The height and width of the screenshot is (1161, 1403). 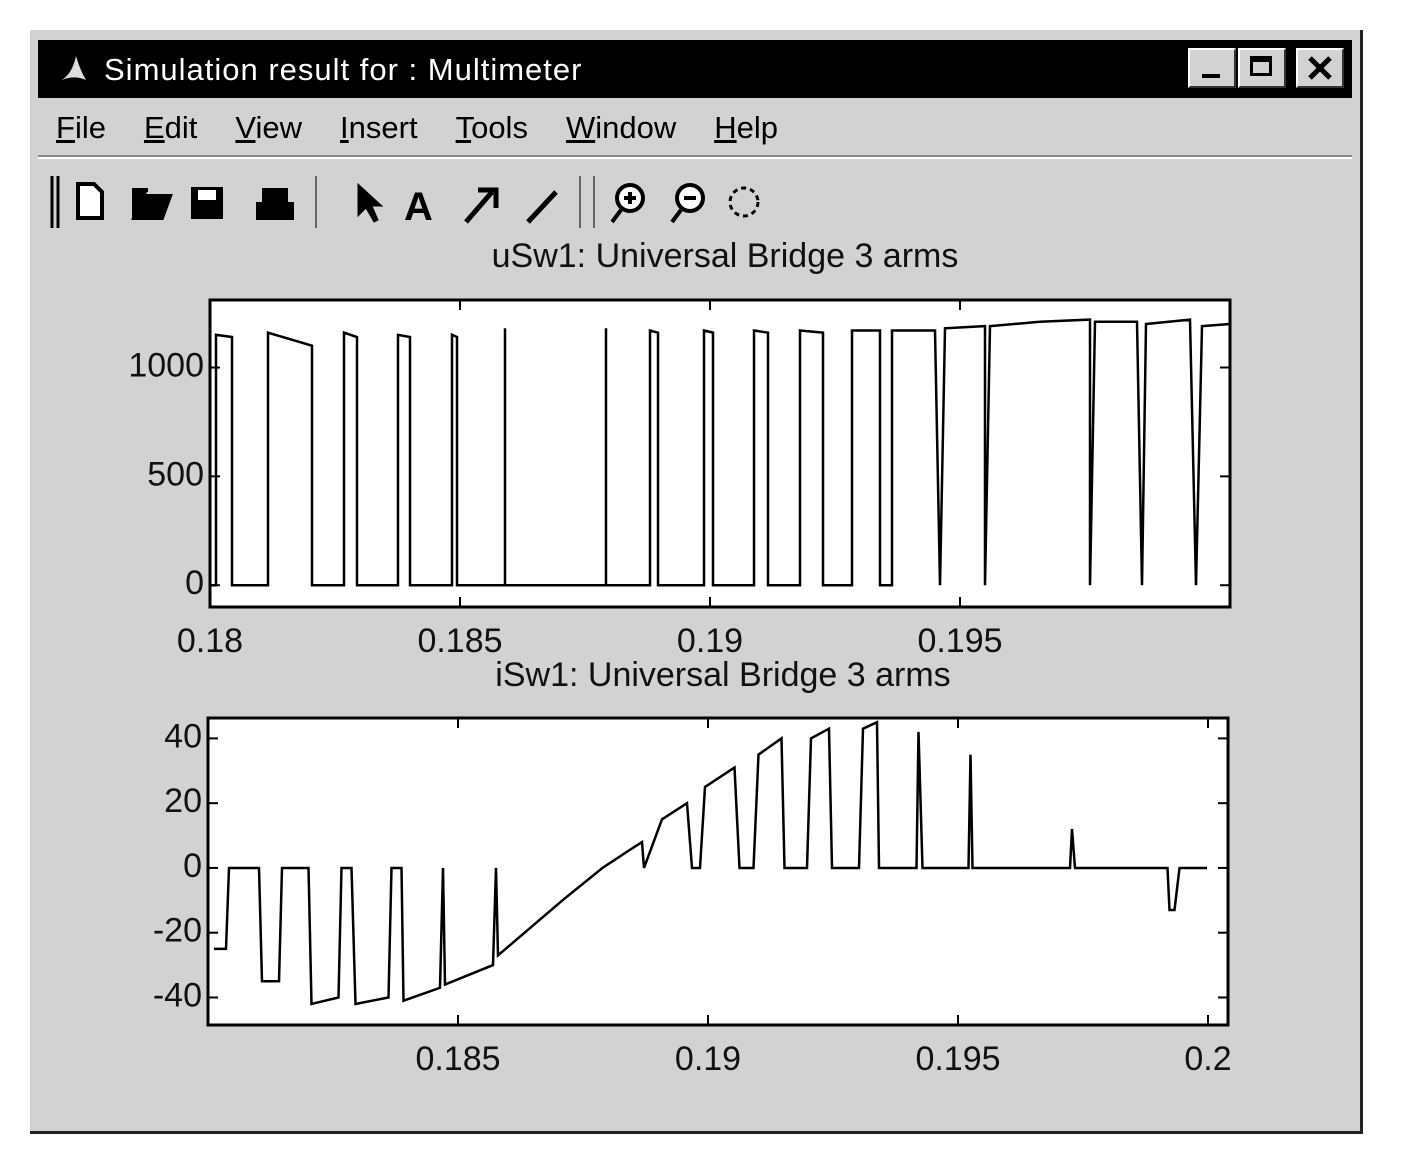 I want to click on menu-item: Insert, so click(x=379, y=127).